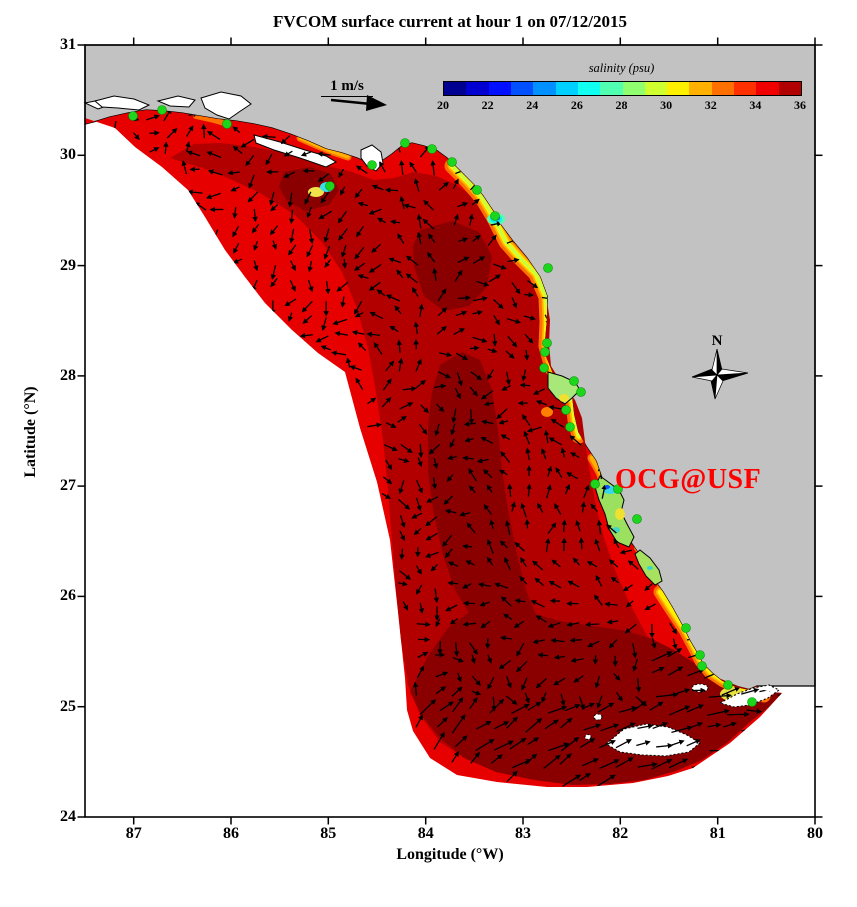  Describe the element at coordinates (176, 101) in the screenshot. I see `coastal-lagoon` at that location.